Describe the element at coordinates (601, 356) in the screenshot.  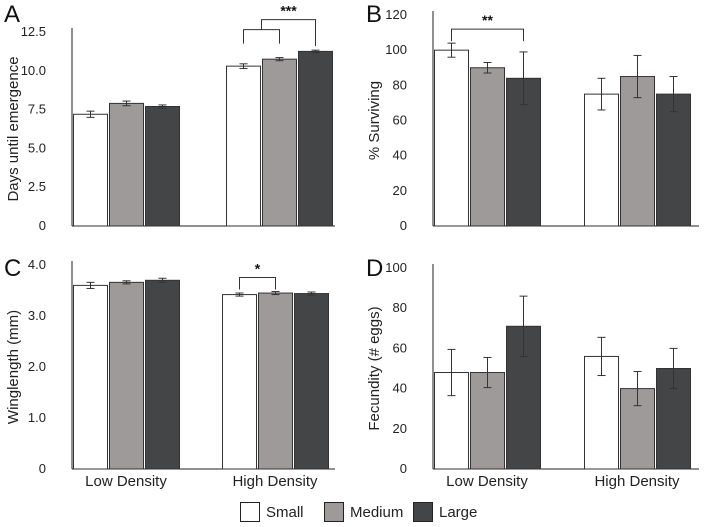
I see `error-bar-d-1-small` at that location.